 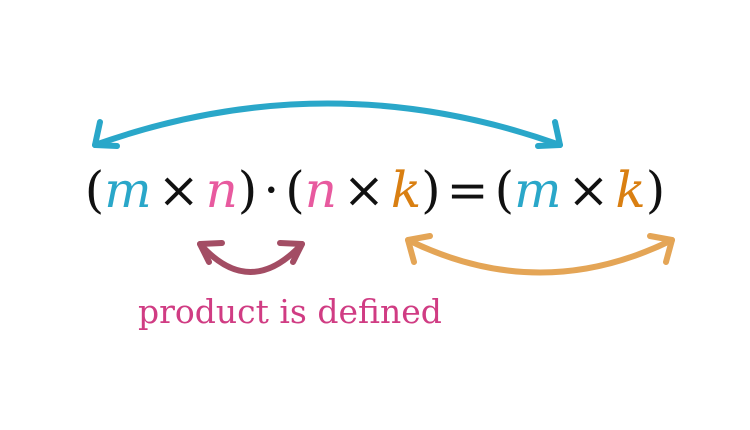 What do you see at coordinates (251, 257) in the screenshot?
I see `arrow-inner-dimensions` at bounding box center [251, 257].